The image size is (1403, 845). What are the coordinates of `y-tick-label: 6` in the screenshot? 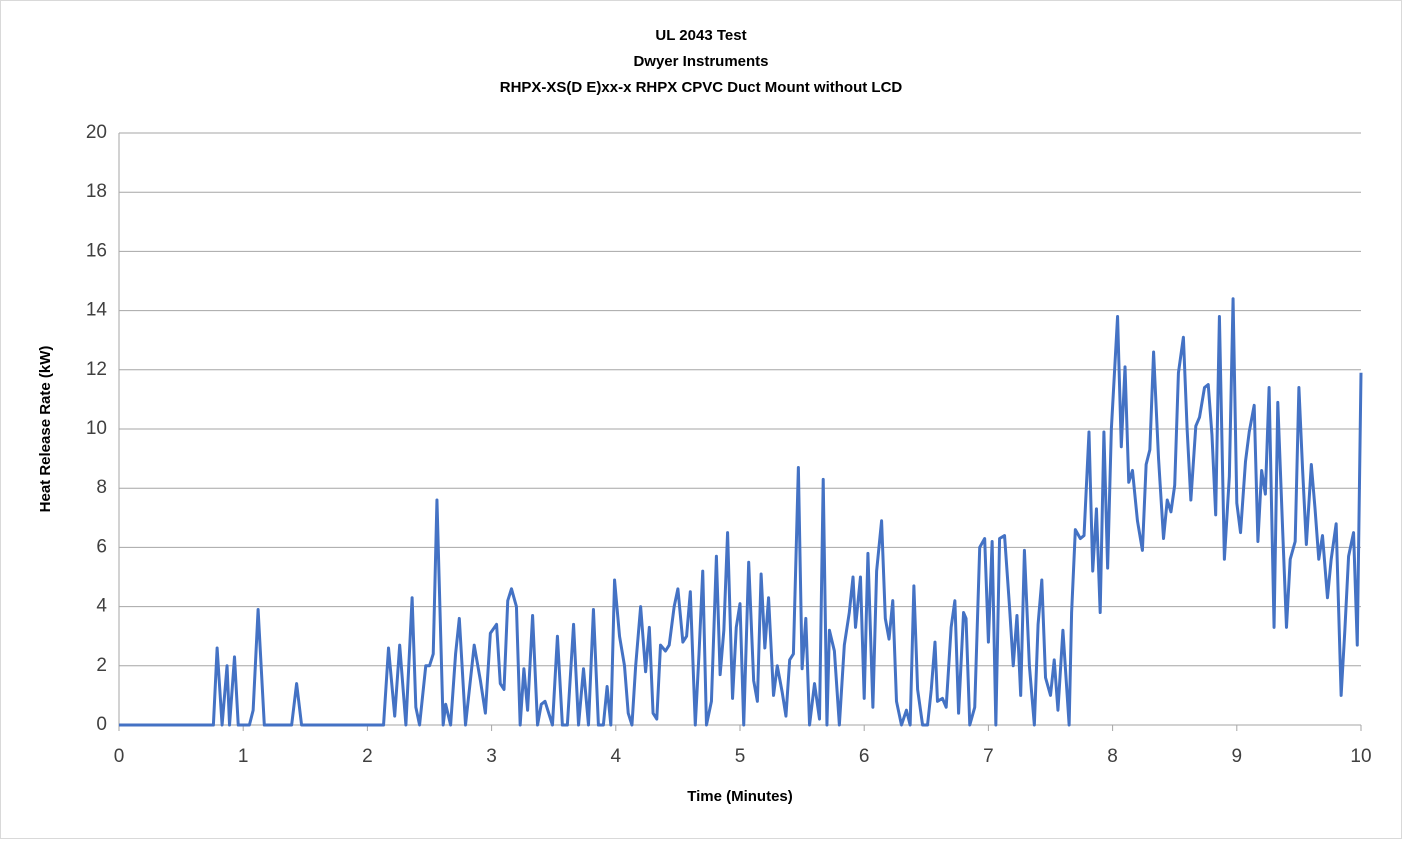 It's located at (101, 546).